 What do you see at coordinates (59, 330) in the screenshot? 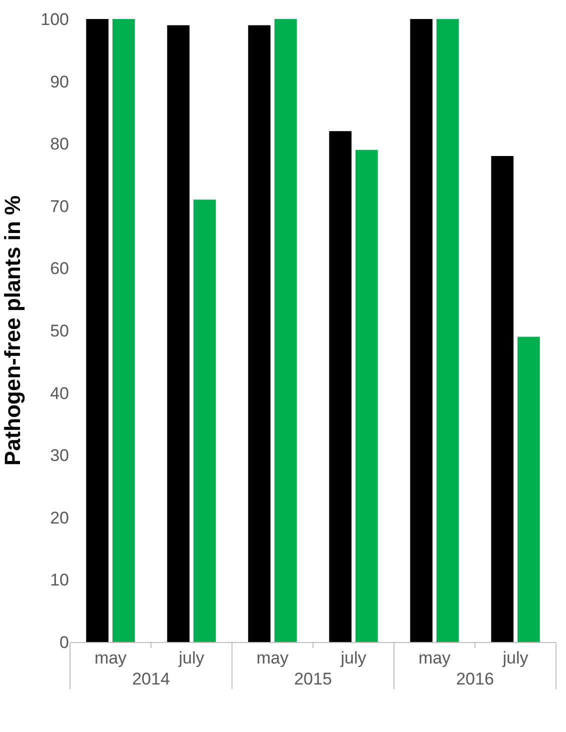
I see `y-tick-label: 50` at bounding box center [59, 330].